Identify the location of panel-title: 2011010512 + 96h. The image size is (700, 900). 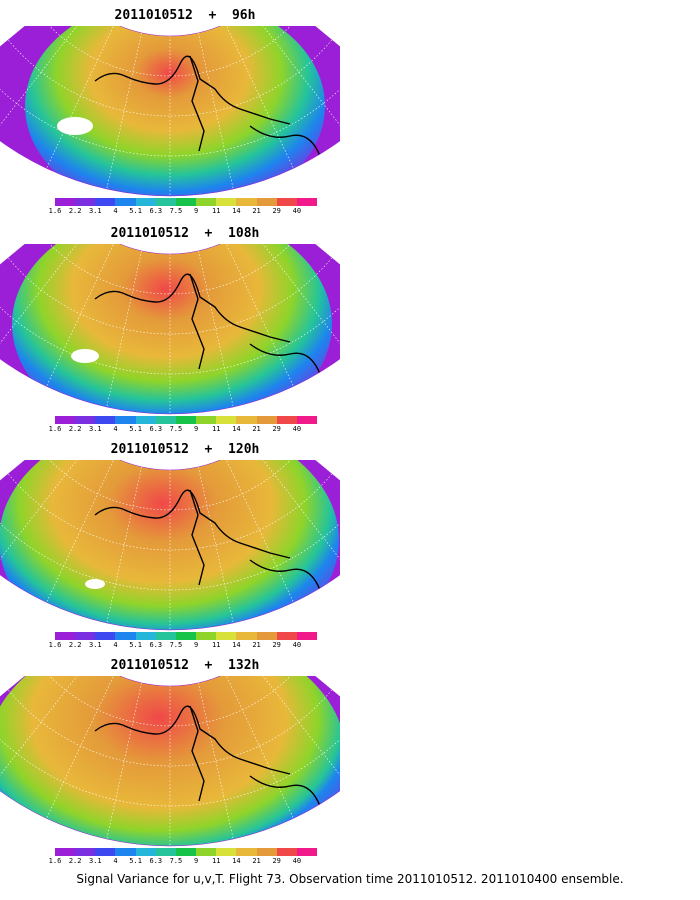
(185, 15).